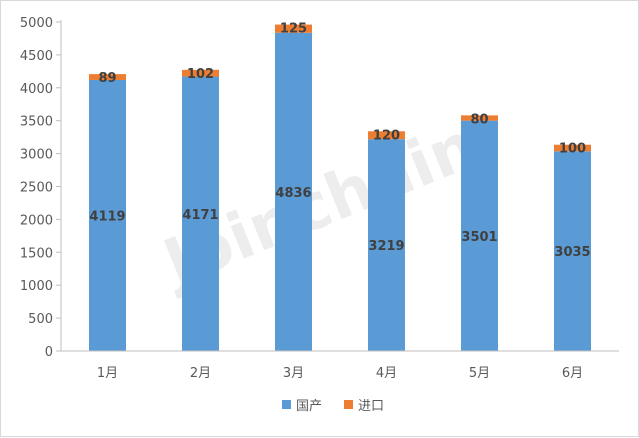  I want to click on y-tick-label: 3000, so click(36, 155).